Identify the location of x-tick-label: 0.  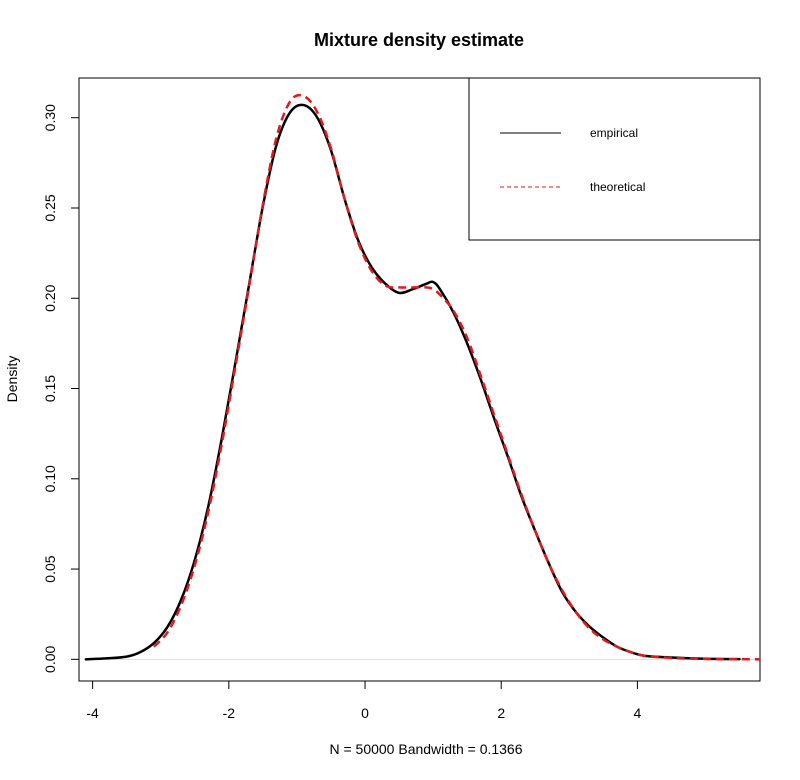
(365, 713).